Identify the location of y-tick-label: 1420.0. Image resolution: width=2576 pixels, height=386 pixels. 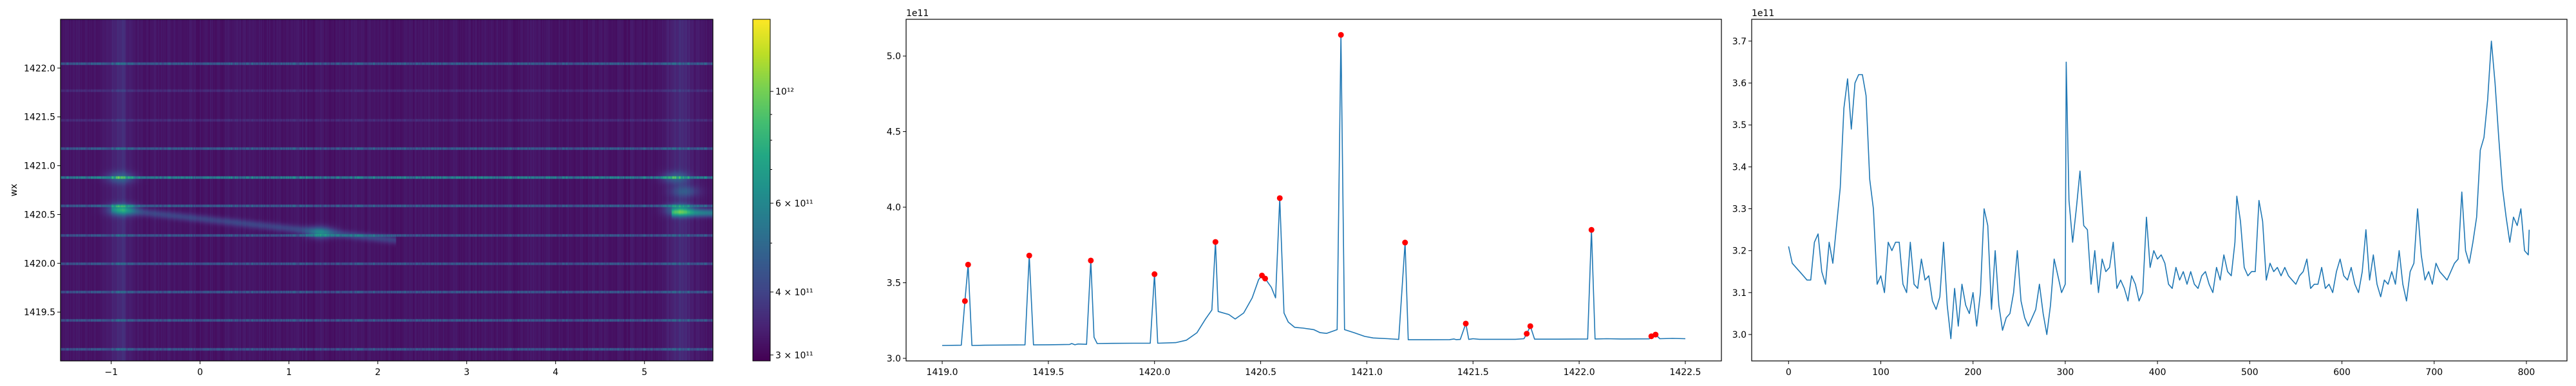
(40, 264).